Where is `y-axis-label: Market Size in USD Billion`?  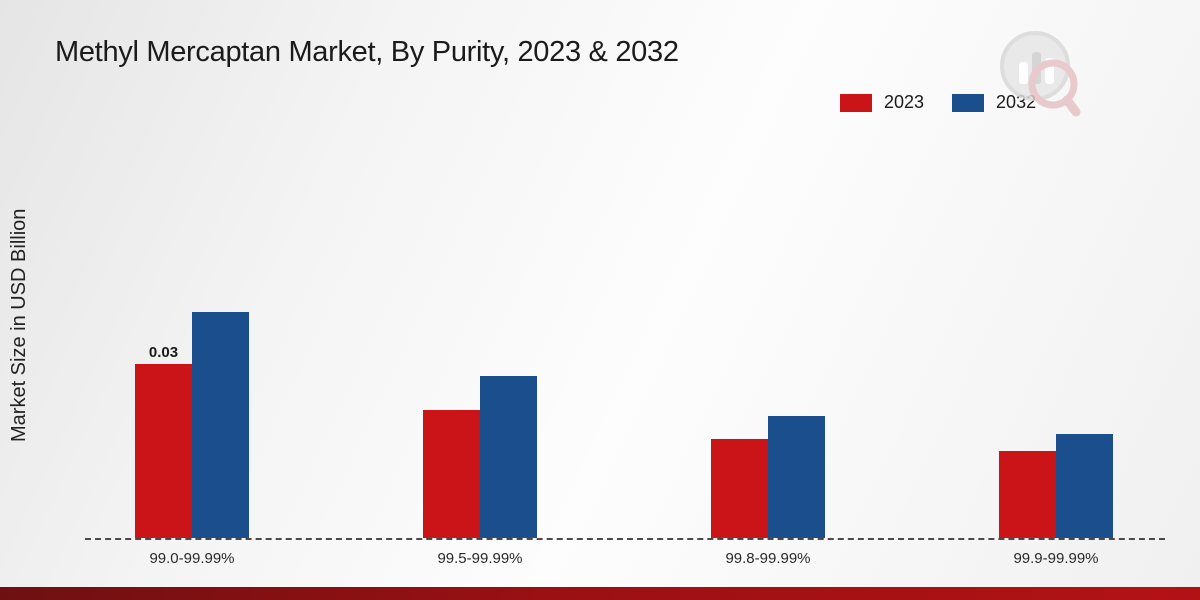 y-axis-label: Market Size in USD Billion is located at coordinates (19, 325).